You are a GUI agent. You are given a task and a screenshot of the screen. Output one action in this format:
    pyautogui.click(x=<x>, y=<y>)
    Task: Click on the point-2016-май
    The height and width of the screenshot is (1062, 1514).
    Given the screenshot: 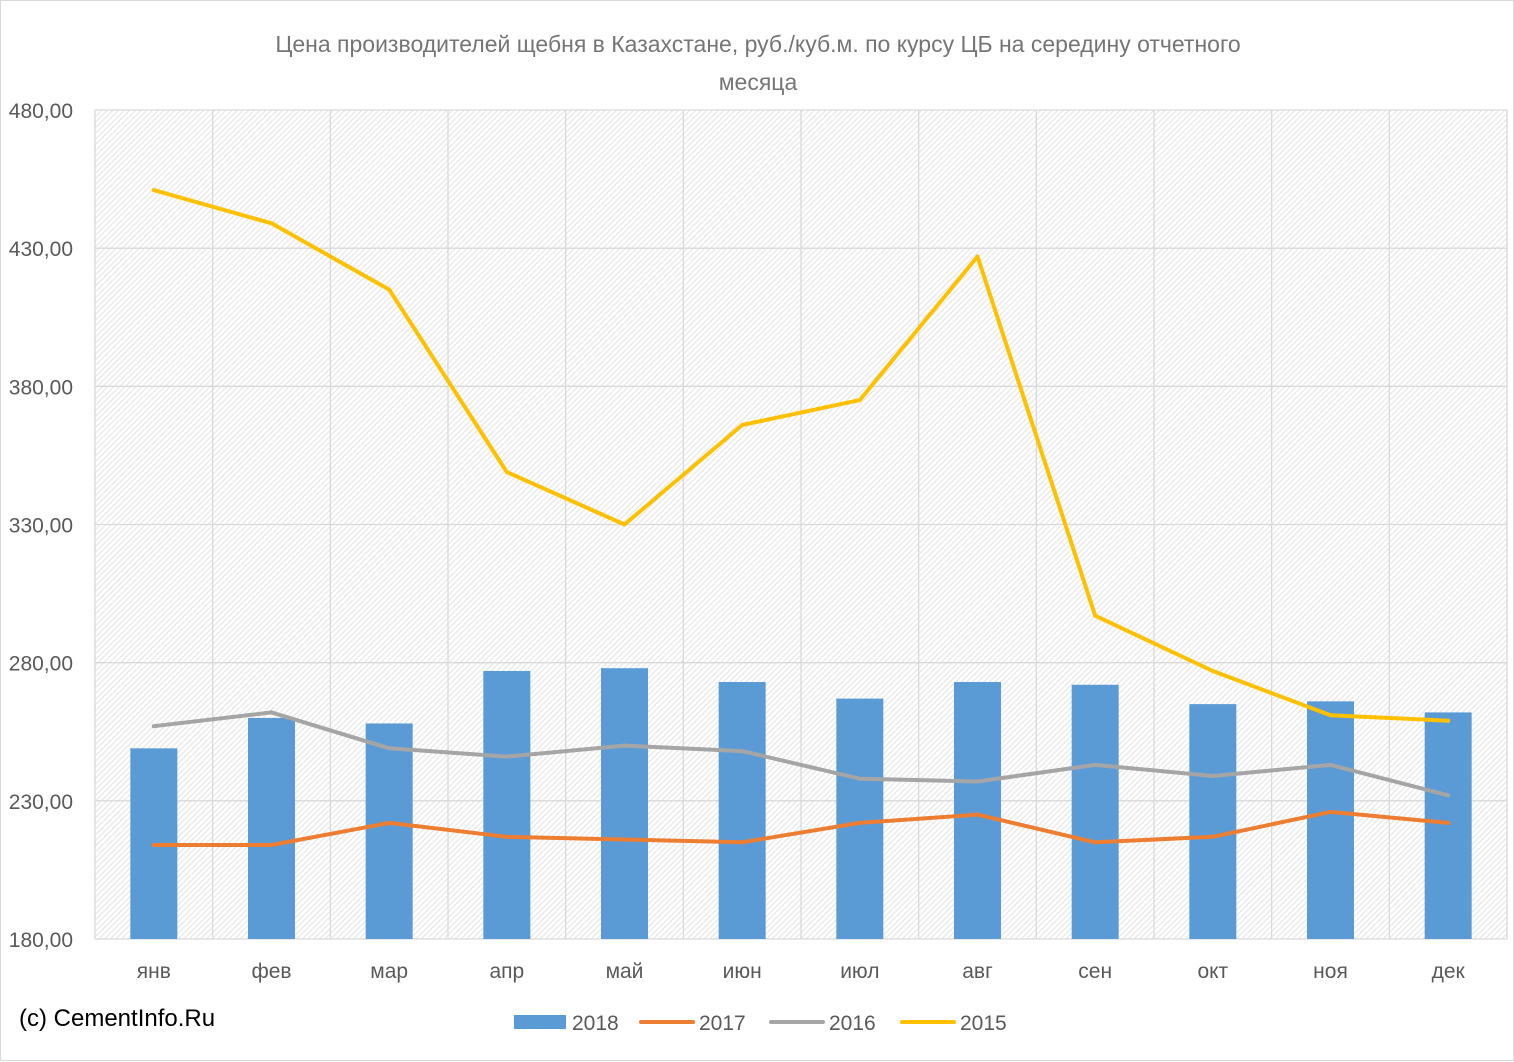 What is the action you would take?
    pyautogui.click(x=624, y=745)
    